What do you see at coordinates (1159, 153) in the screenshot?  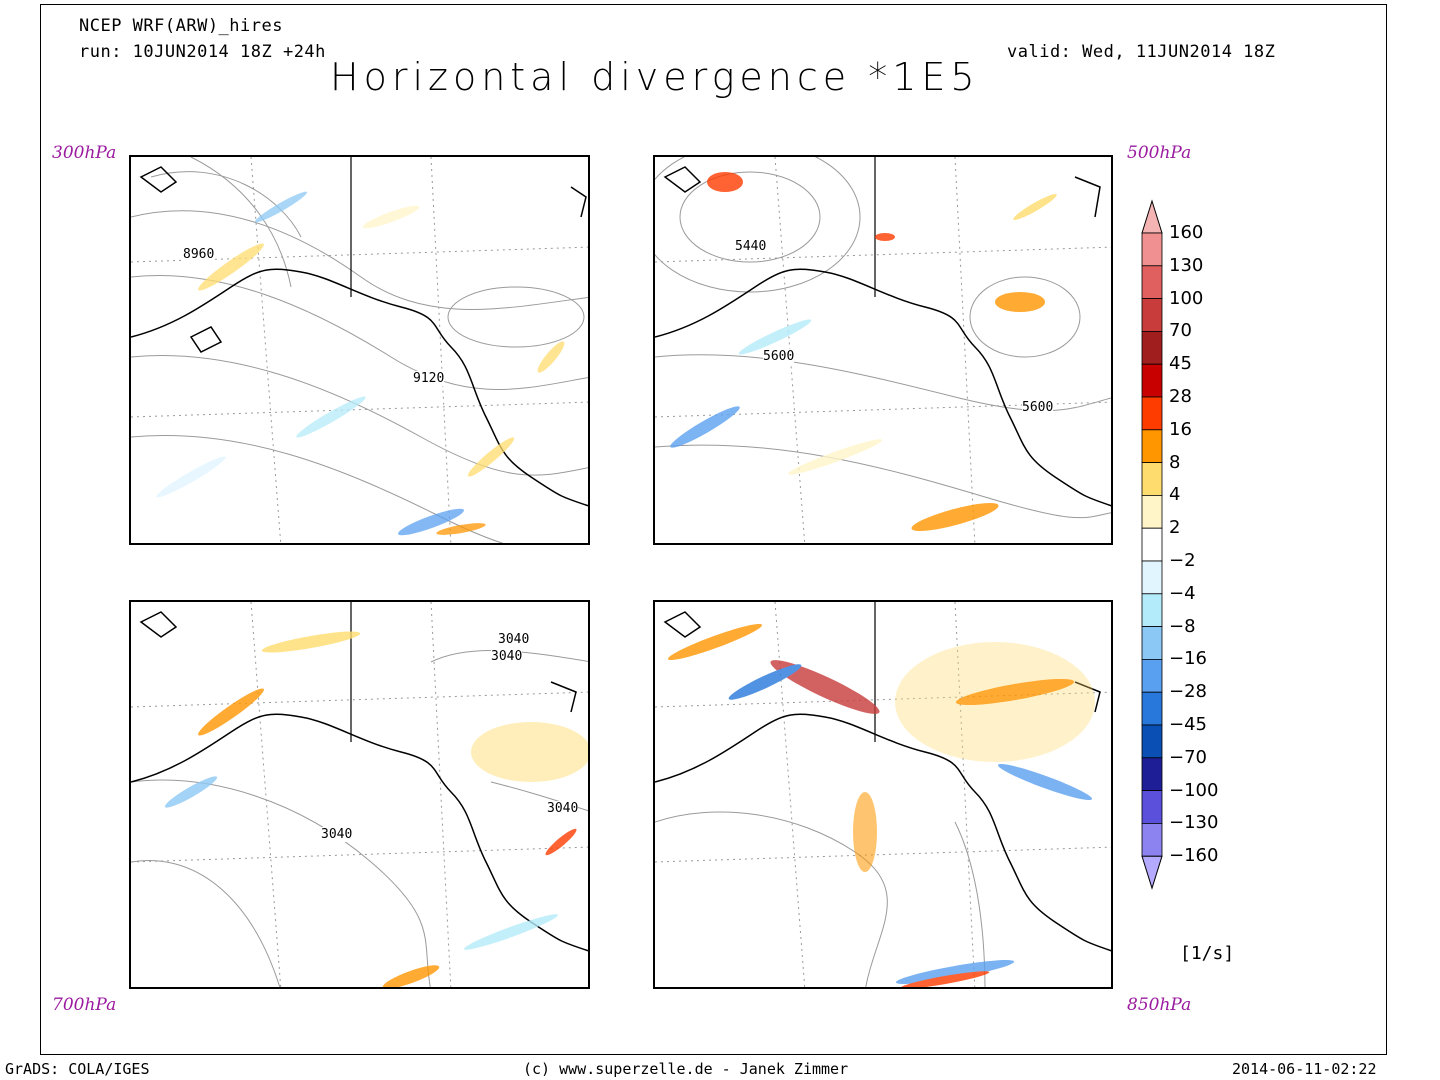 I see `level-label-500: 500hPa` at bounding box center [1159, 153].